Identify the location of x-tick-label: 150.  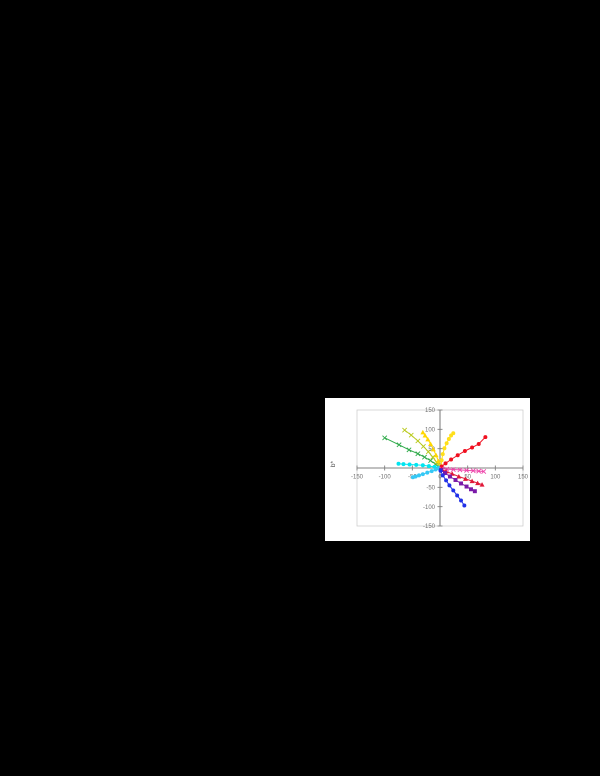
(523, 478).